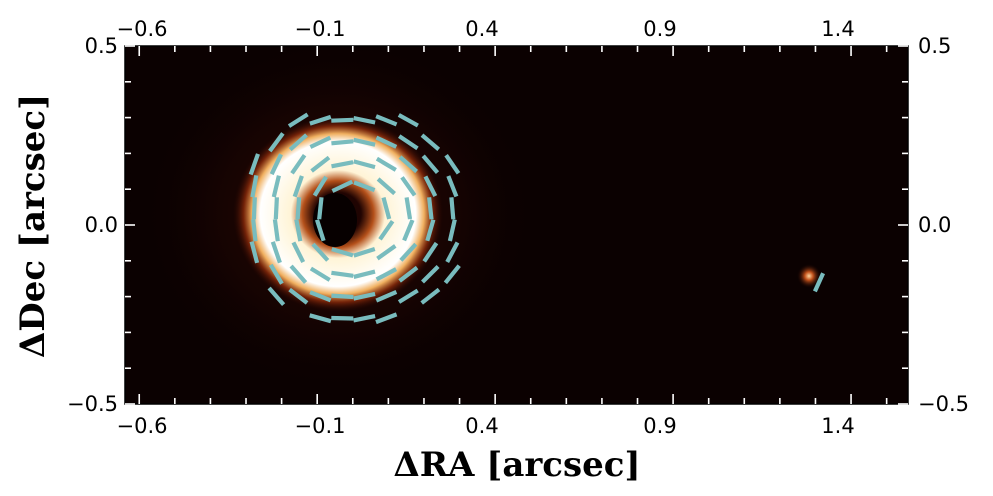 The width and height of the screenshot is (993, 496). What do you see at coordinates (516, 465) in the screenshot?
I see `x-axis-title: ΔRA [arcsec]` at bounding box center [516, 465].